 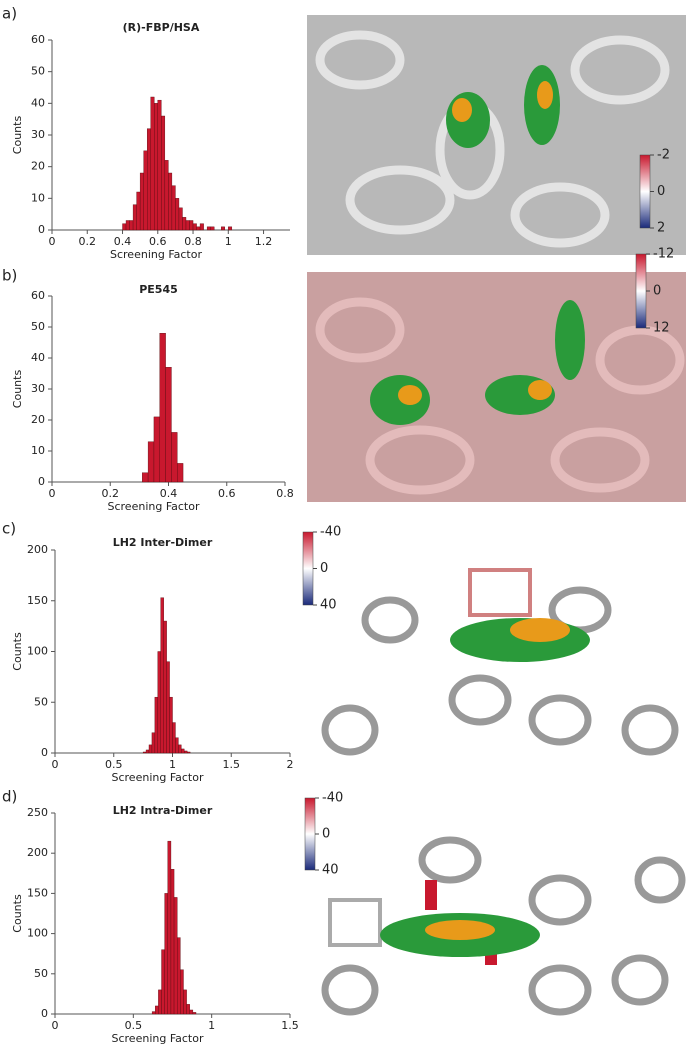 What do you see at coordinates (38, 166) in the screenshot?
I see `y-tick-label: 20` at bounding box center [38, 166].